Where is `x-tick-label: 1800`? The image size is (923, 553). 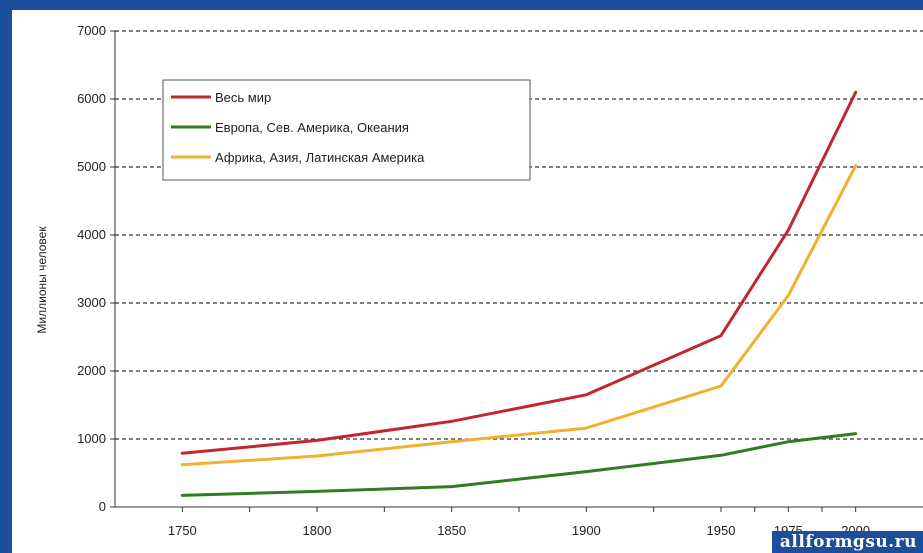
x-tick-label: 1800 is located at coordinates (317, 530).